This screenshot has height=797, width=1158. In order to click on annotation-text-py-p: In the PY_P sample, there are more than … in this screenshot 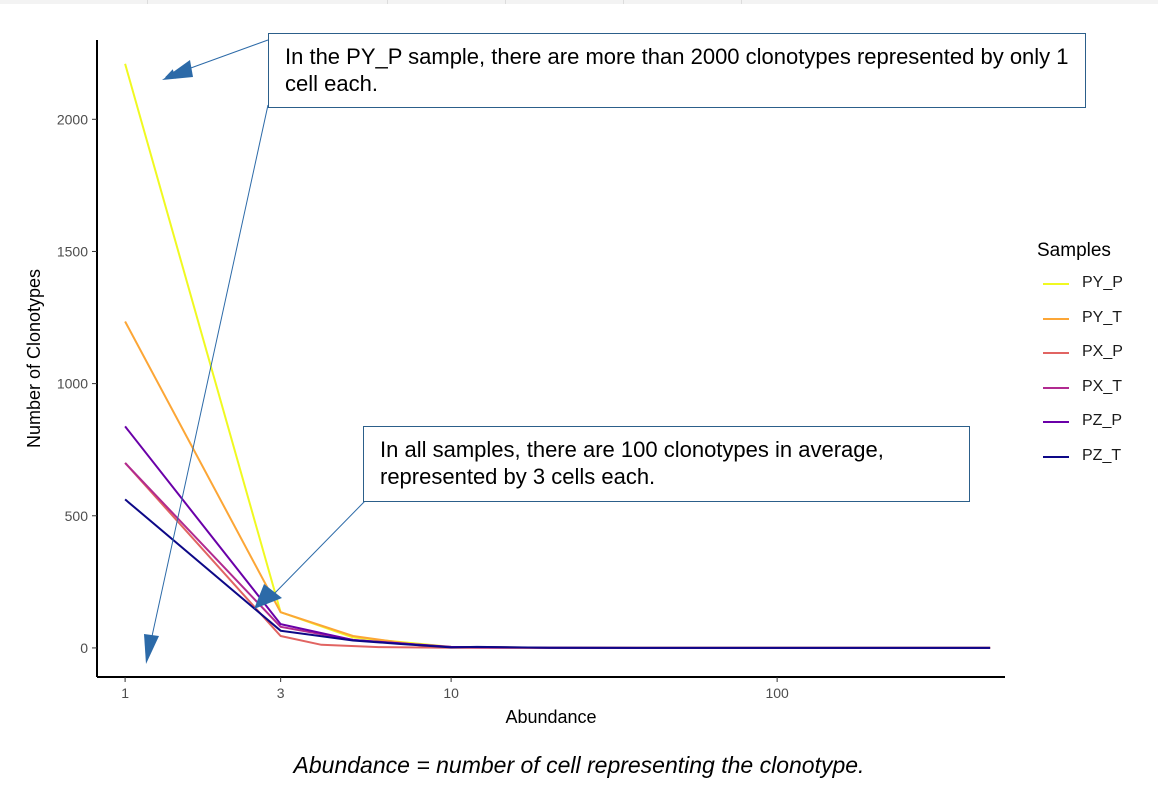, I will do `click(677, 70)`.